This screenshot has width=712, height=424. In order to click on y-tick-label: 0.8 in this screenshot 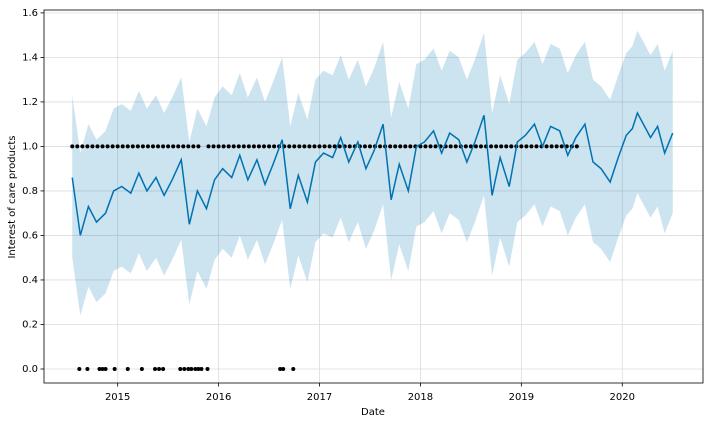, I will do `click(30, 191)`.